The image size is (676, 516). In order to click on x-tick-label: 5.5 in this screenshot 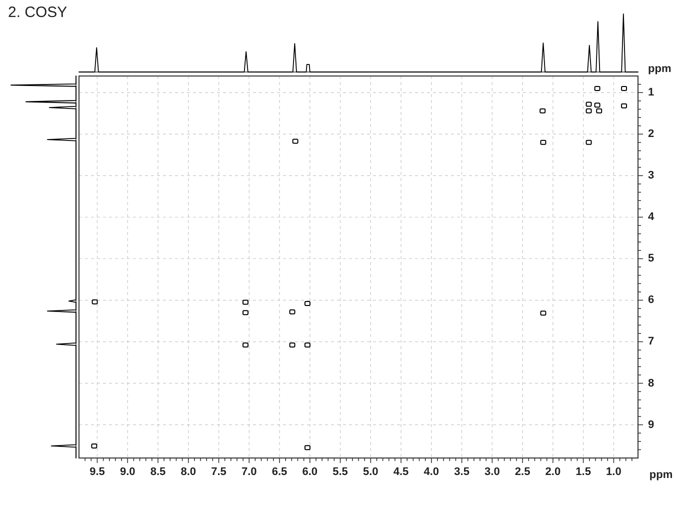, I will do `click(340, 472)`.